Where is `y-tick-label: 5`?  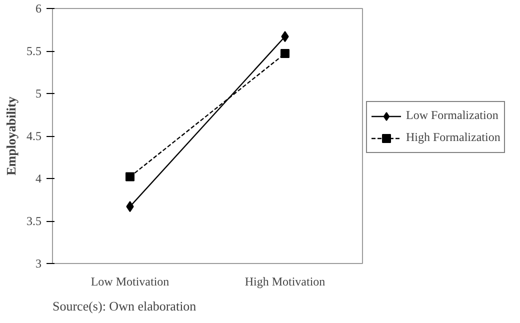
y-tick-label: 5 is located at coordinates (39, 93).